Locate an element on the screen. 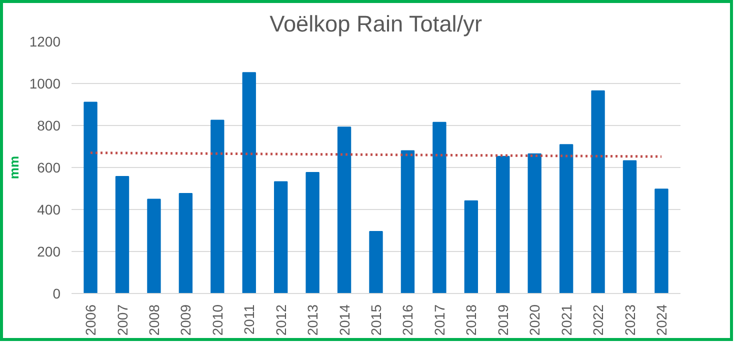  x-tick-label: 2010 is located at coordinates (217, 320).